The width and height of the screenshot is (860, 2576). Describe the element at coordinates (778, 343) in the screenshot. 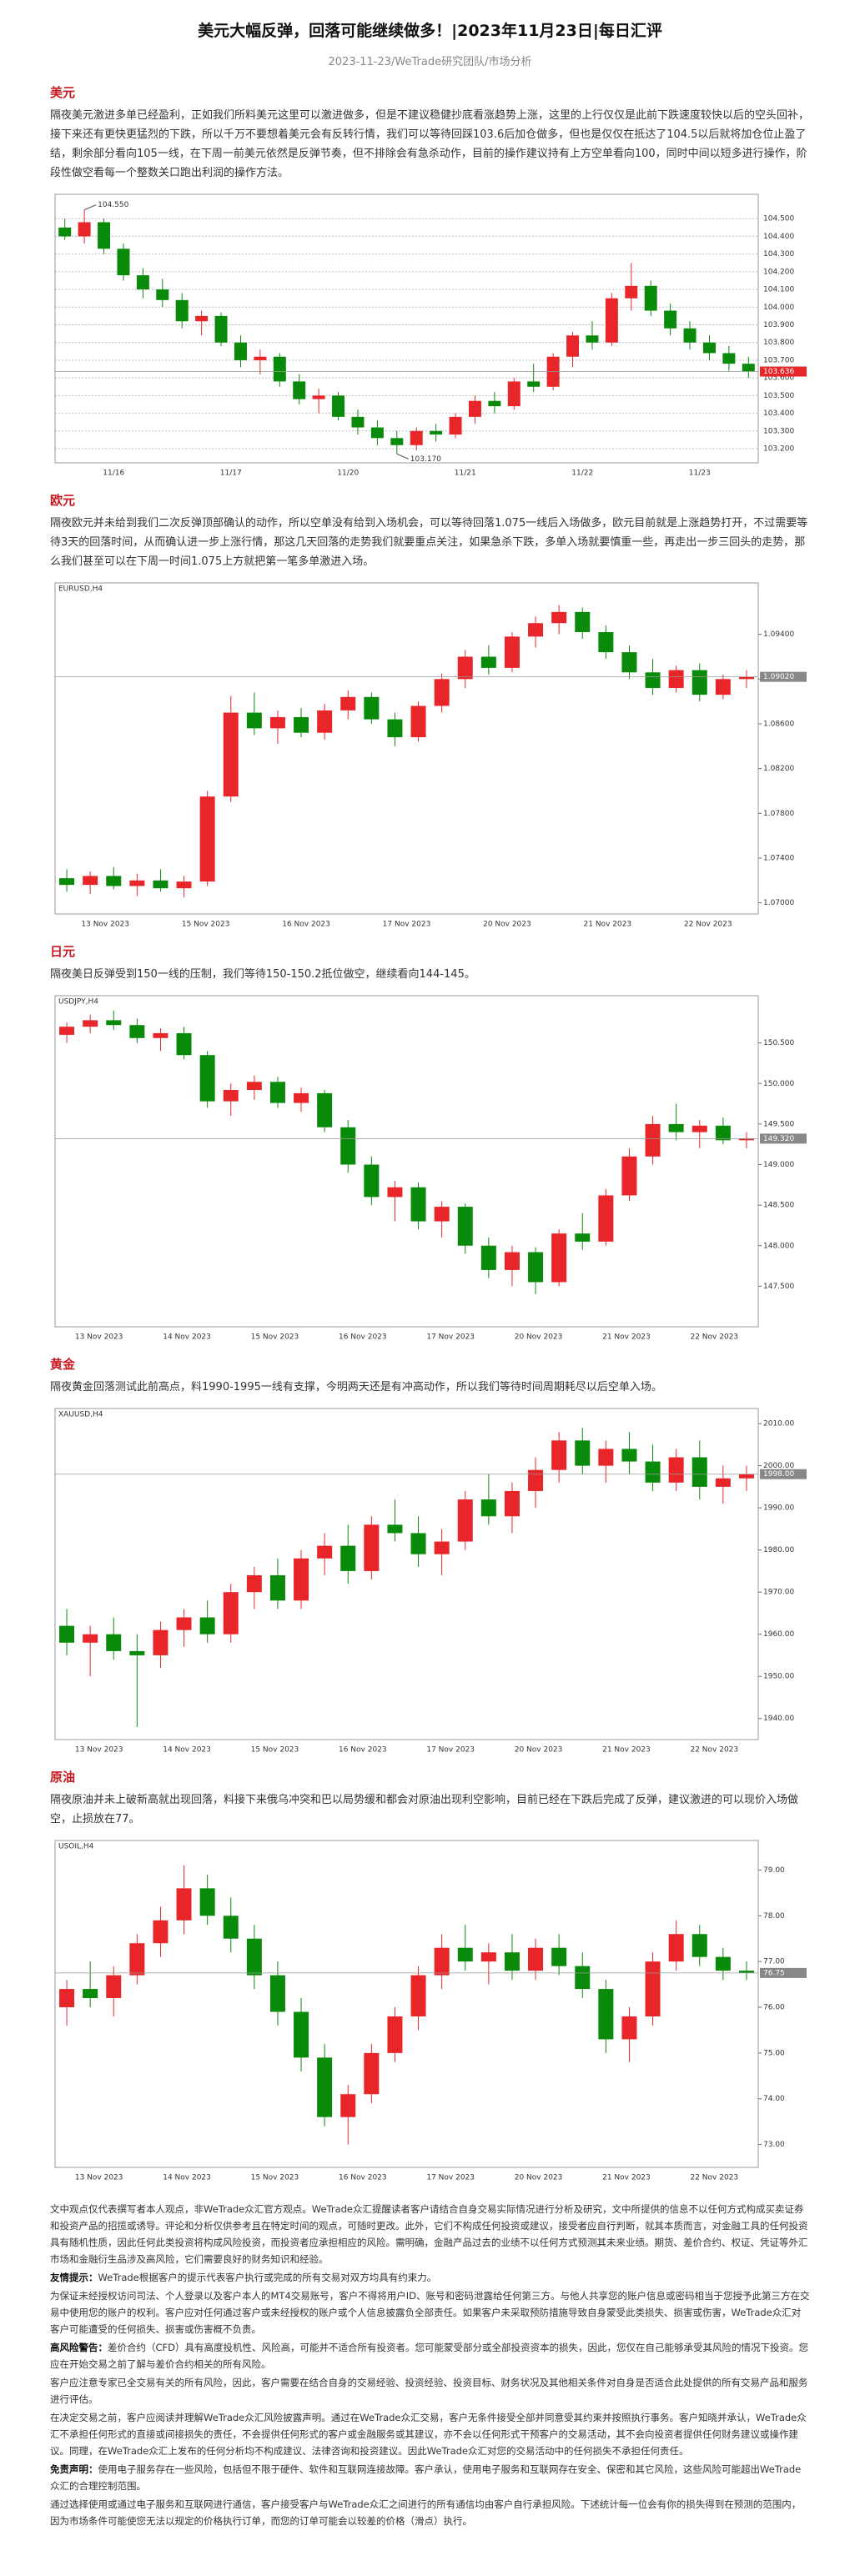

I see `y-tick-label: 103.800` at that location.